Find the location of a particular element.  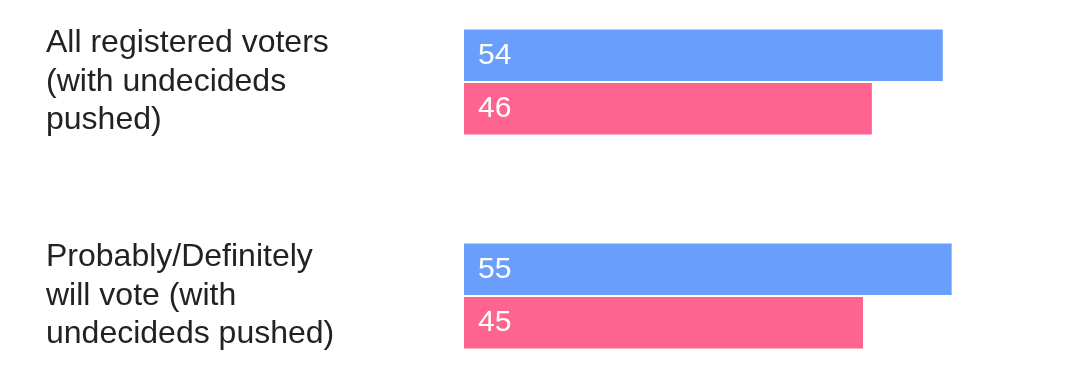

data-label: 54 is located at coordinates (495, 53).